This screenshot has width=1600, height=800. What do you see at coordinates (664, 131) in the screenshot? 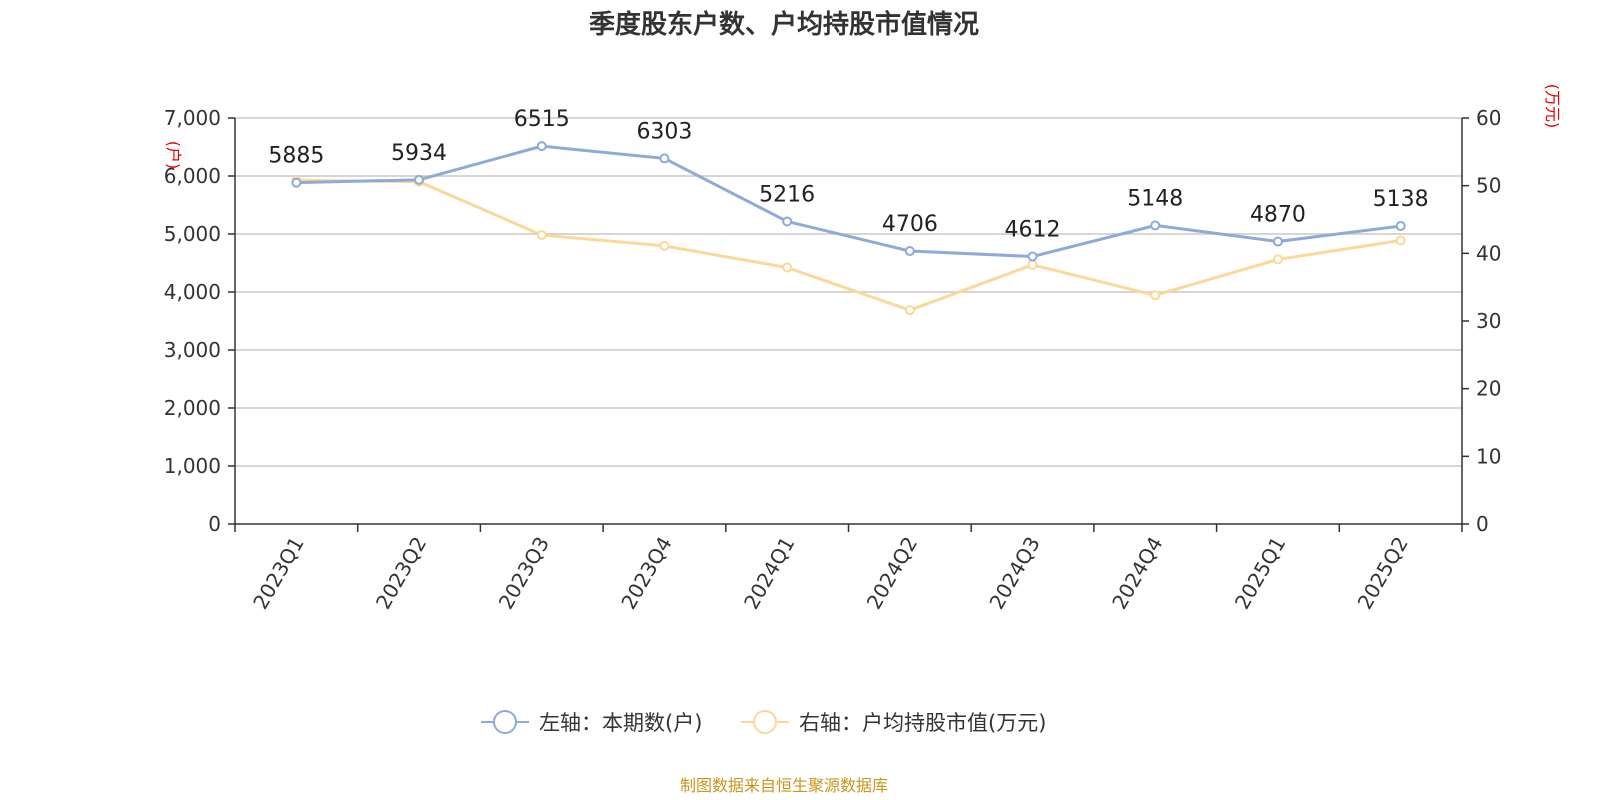
I see `data-label: 6303` at bounding box center [664, 131].